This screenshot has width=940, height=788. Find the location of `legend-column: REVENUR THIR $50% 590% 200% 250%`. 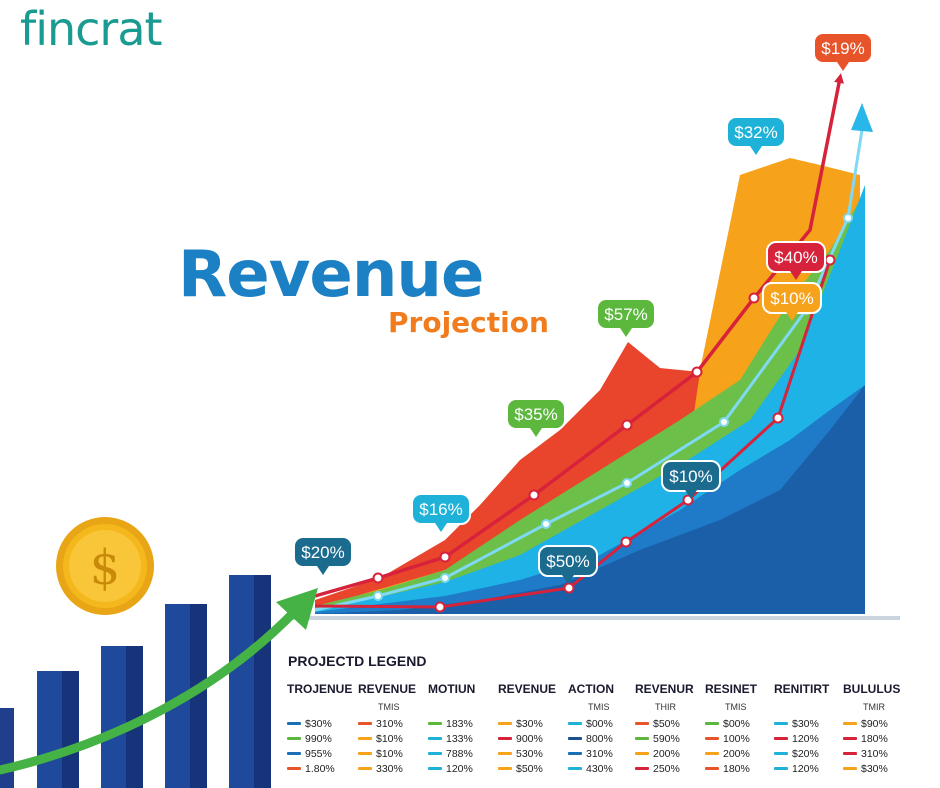

legend-column: REVENUR THIR $50% 590% 200% 250% is located at coordinates (669, 729).